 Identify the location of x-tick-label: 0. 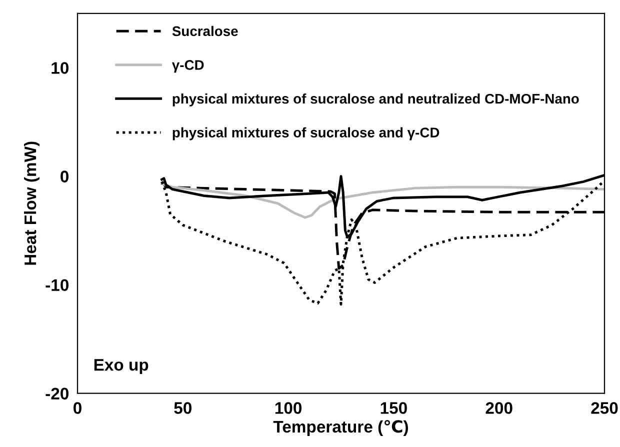
(78, 408).